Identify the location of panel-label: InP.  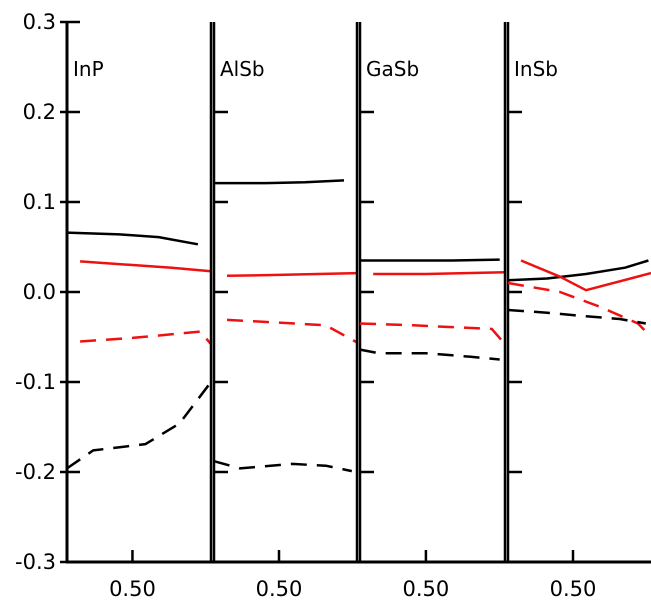
(88, 69).